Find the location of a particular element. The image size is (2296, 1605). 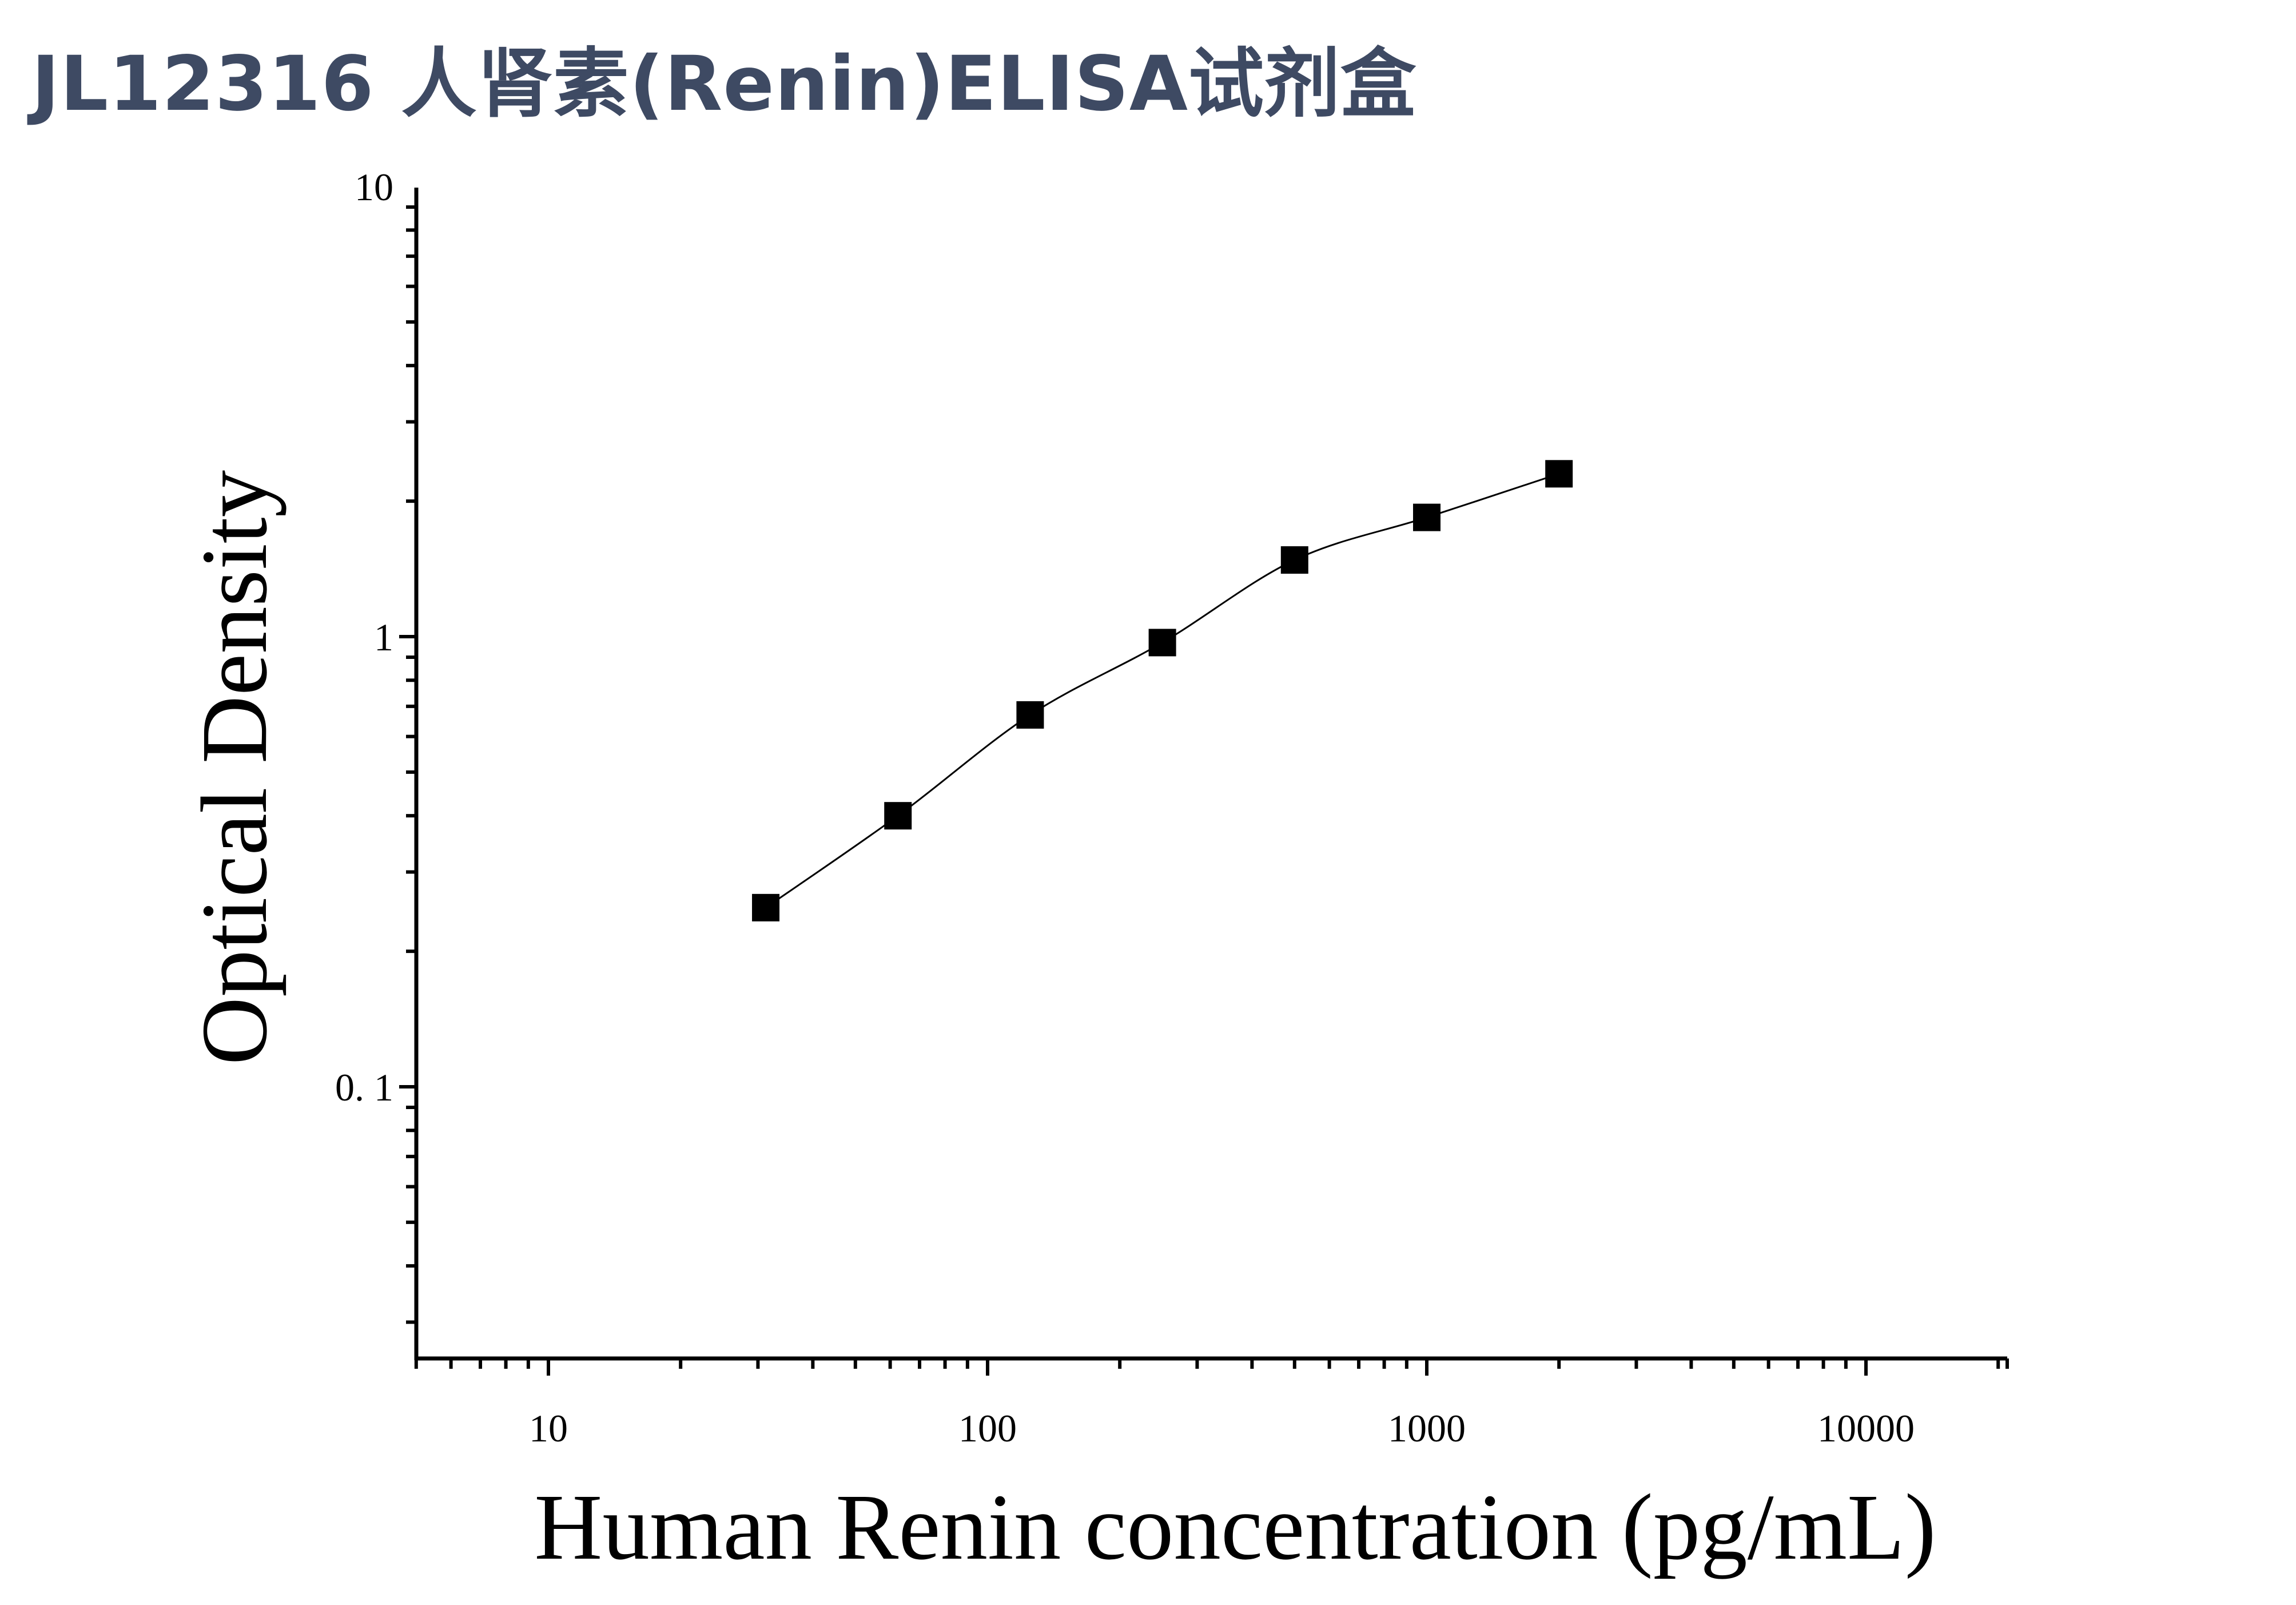

fit-curve is located at coordinates (1162, 690).